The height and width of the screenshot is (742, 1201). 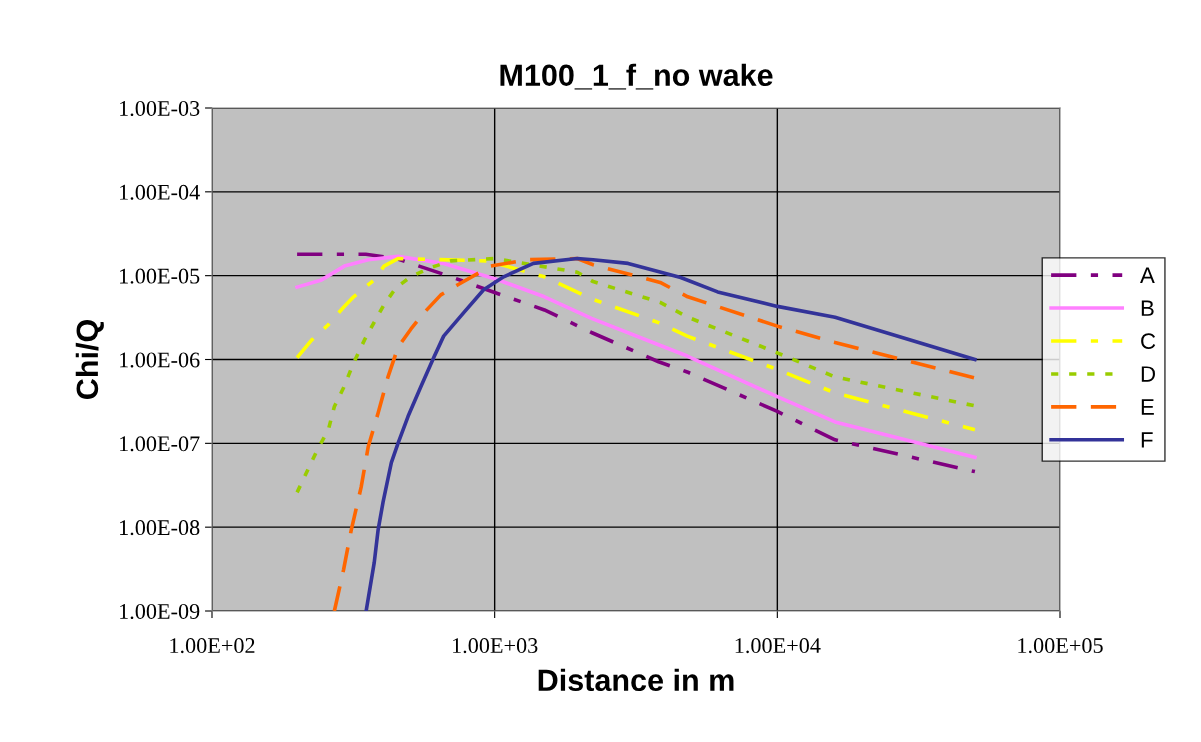 What do you see at coordinates (1147, 308) in the screenshot?
I see `legend-label: B` at bounding box center [1147, 308].